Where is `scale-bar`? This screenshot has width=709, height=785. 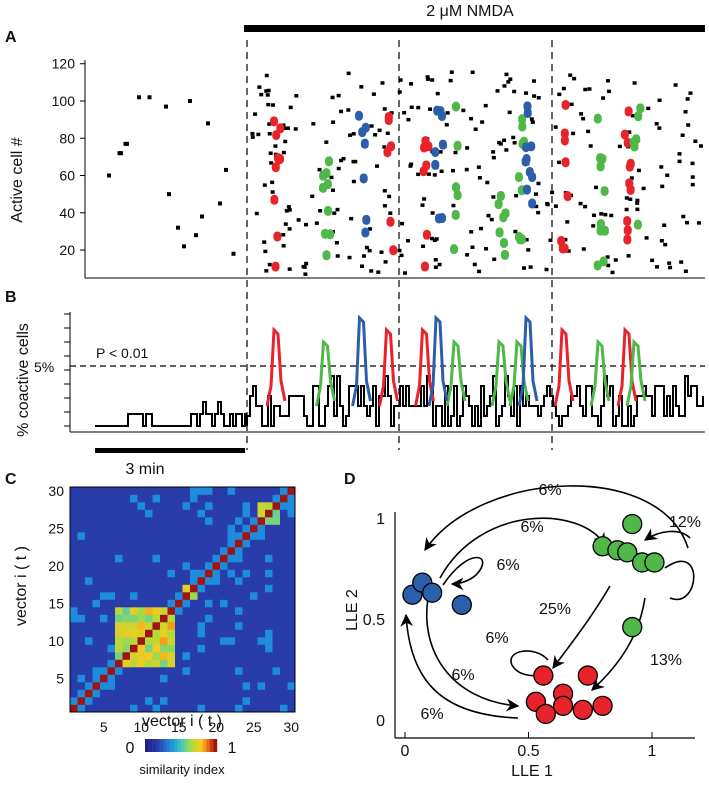
scale-bar is located at coordinates (170, 450).